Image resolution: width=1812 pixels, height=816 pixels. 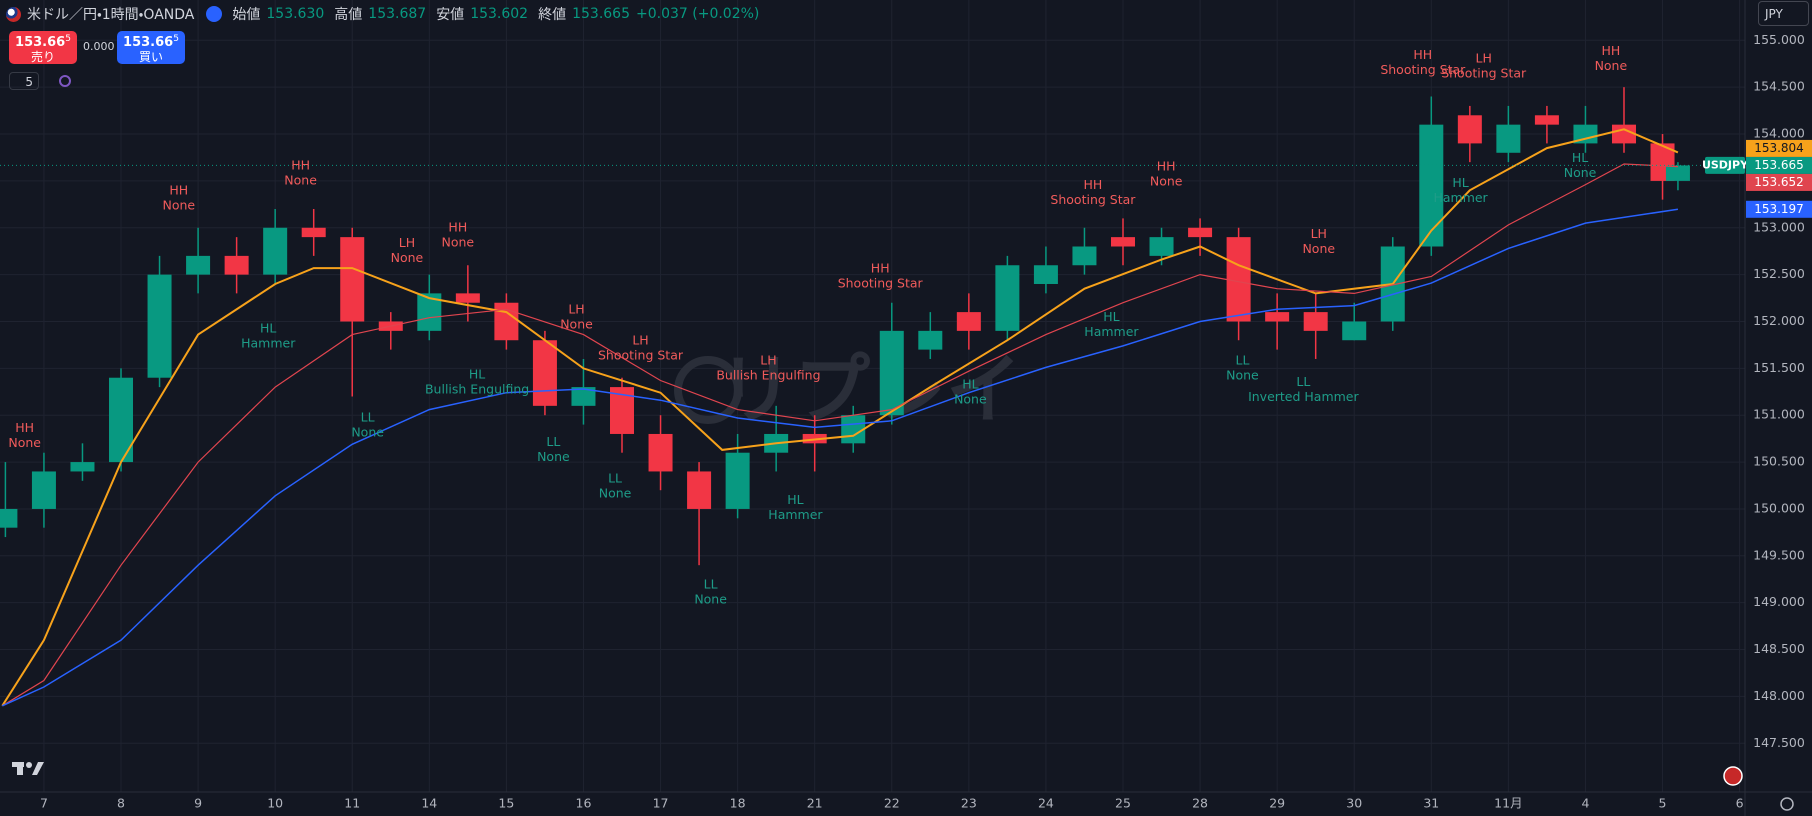 I want to click on y-tick-label: 148.500, so click(x=1779, y=648).